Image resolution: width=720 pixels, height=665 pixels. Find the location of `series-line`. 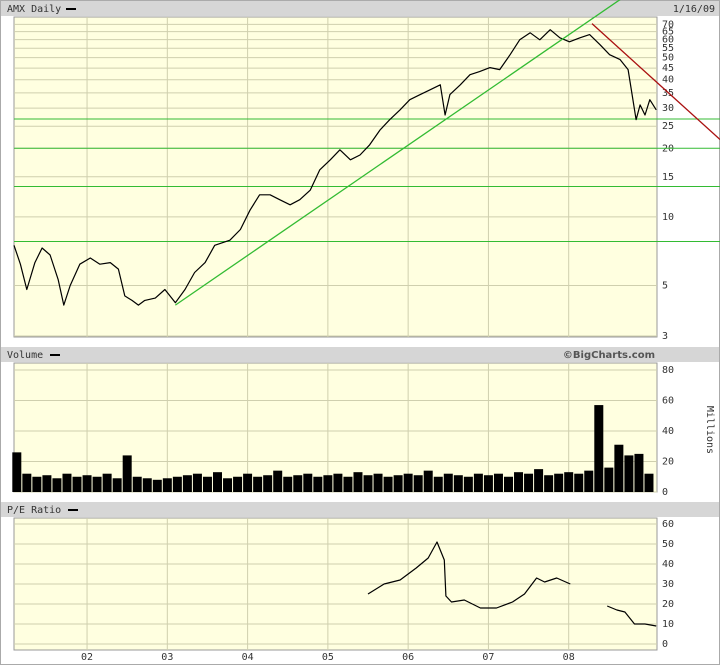

series-line is located at coordinates (512, 584).